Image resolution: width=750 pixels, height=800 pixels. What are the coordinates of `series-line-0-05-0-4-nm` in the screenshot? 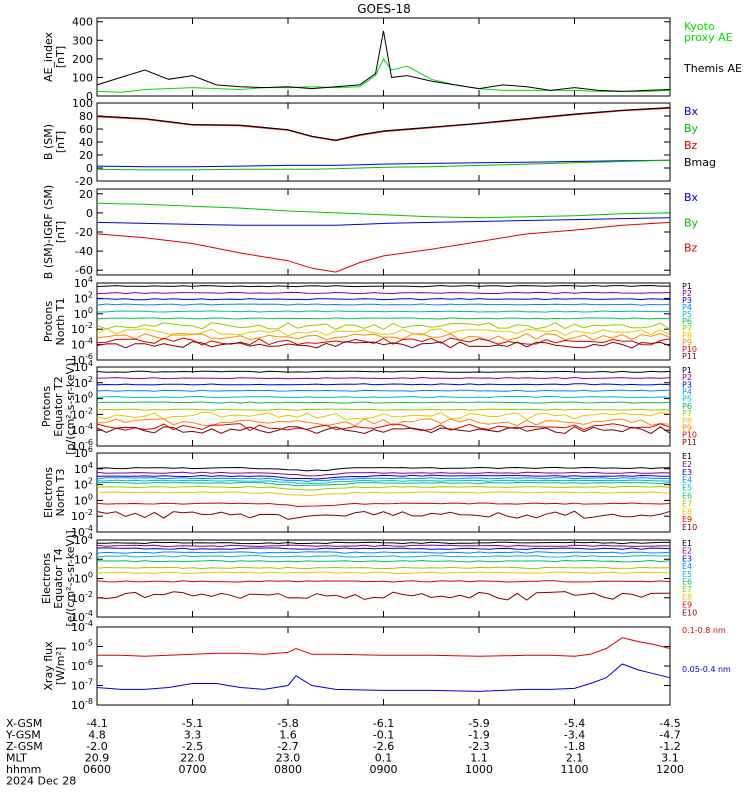 It's located at (383, 677).